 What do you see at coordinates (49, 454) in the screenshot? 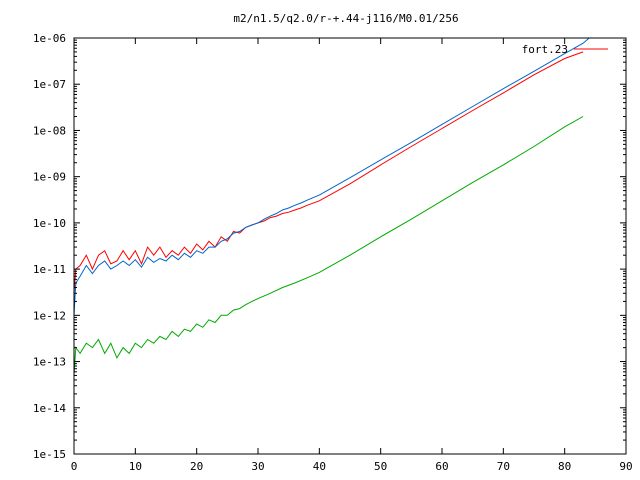
I see `y-tick-label: 1e-15` at bounding box center [49, 454].